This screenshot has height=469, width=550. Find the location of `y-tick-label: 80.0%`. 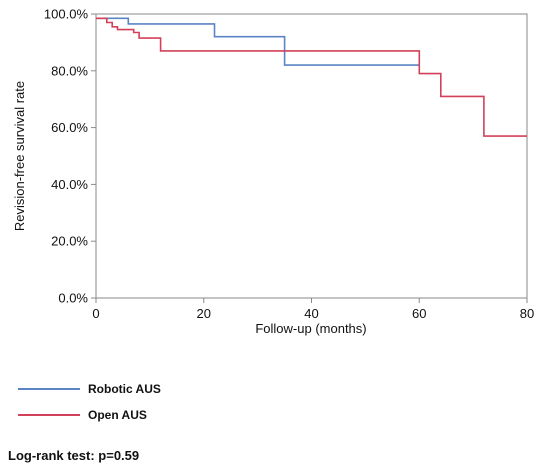

y-tick-label: 80.0% is located at coordinates (69, 70).